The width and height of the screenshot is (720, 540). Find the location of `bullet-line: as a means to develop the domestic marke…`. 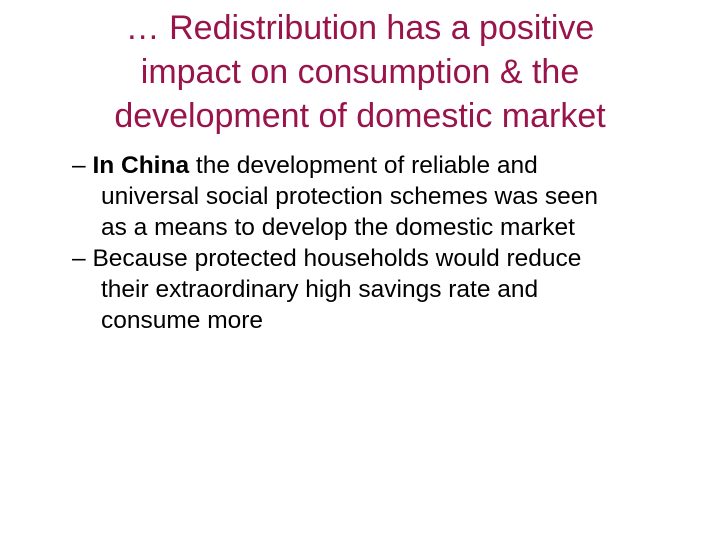

bullet-line: as a means to develop the domestic marke… is located at coordinates (338, 227).